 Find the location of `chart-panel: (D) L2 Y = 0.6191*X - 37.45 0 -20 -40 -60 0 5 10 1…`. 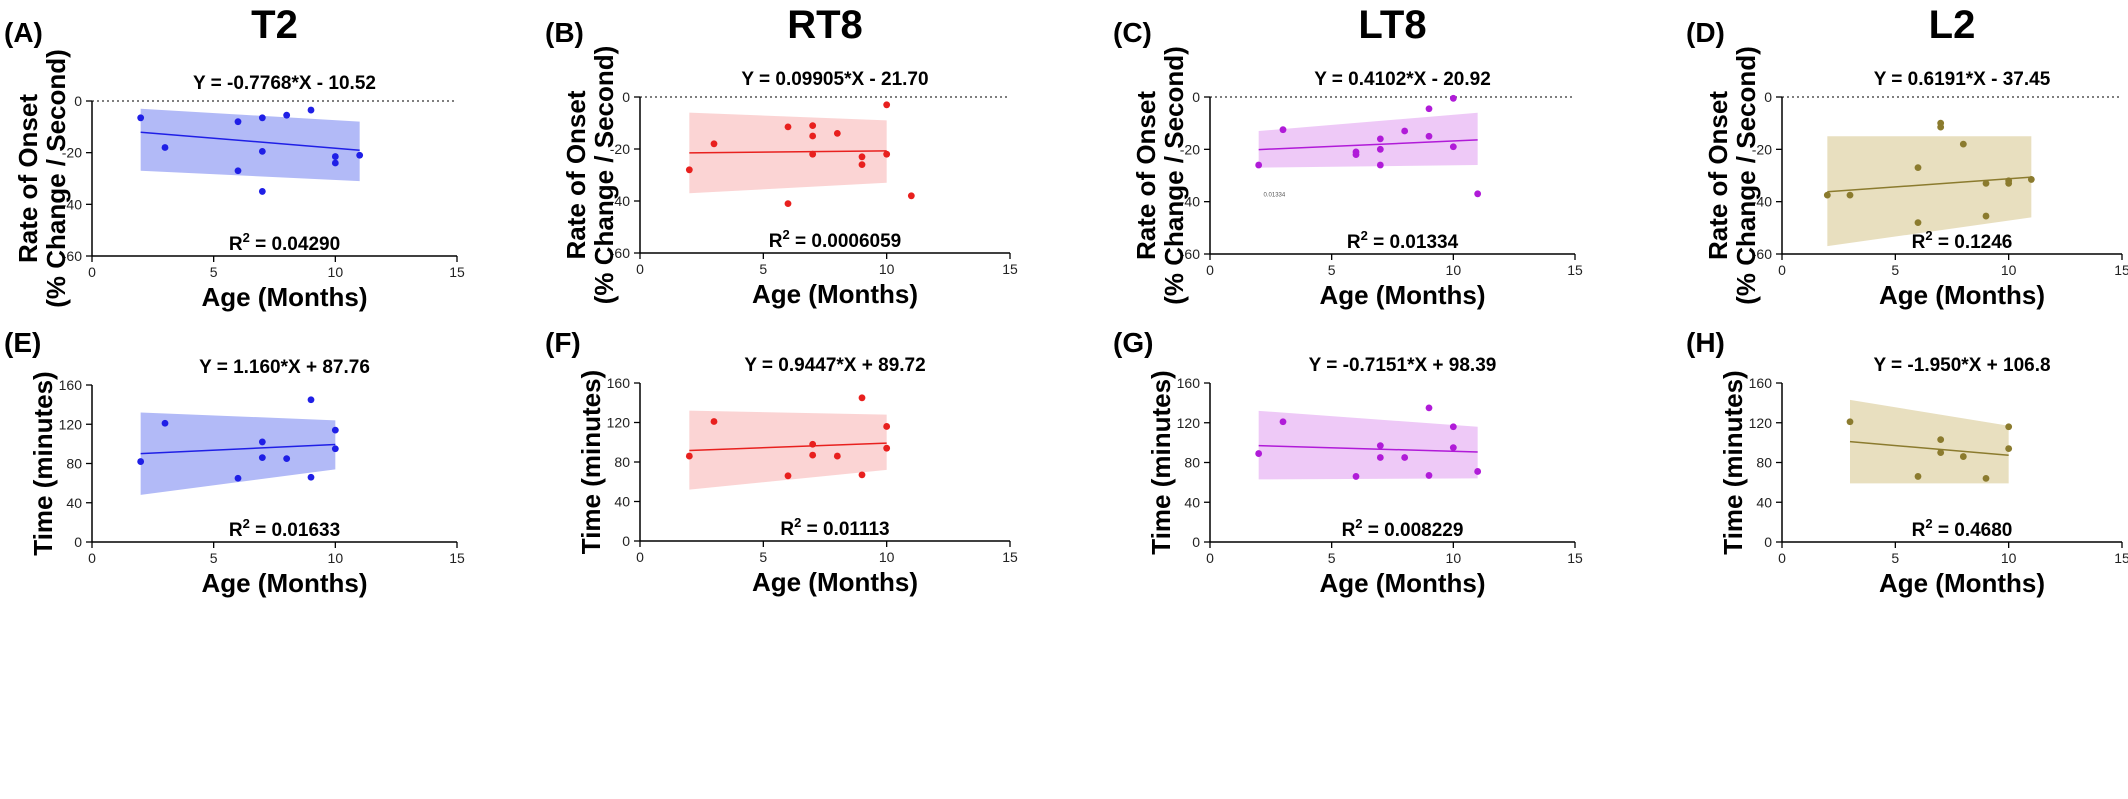

chart-panel: (D) L2 Y = 0.6191*X - 37.45 0 -20 -40 -60 0 5 10 1… is located at coordinates (1907, 156).